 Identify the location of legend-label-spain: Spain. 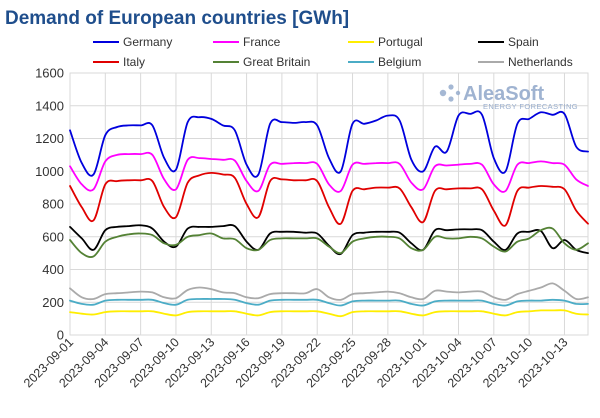
(523, 42).